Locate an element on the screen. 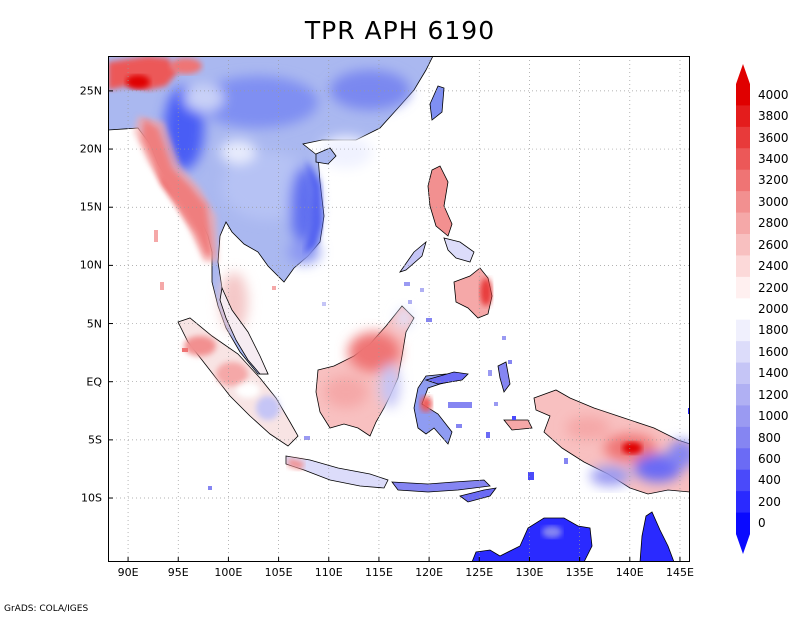 The height and width of the screenshot is (618, 800). halmahera is located at coordinates (504, 377).